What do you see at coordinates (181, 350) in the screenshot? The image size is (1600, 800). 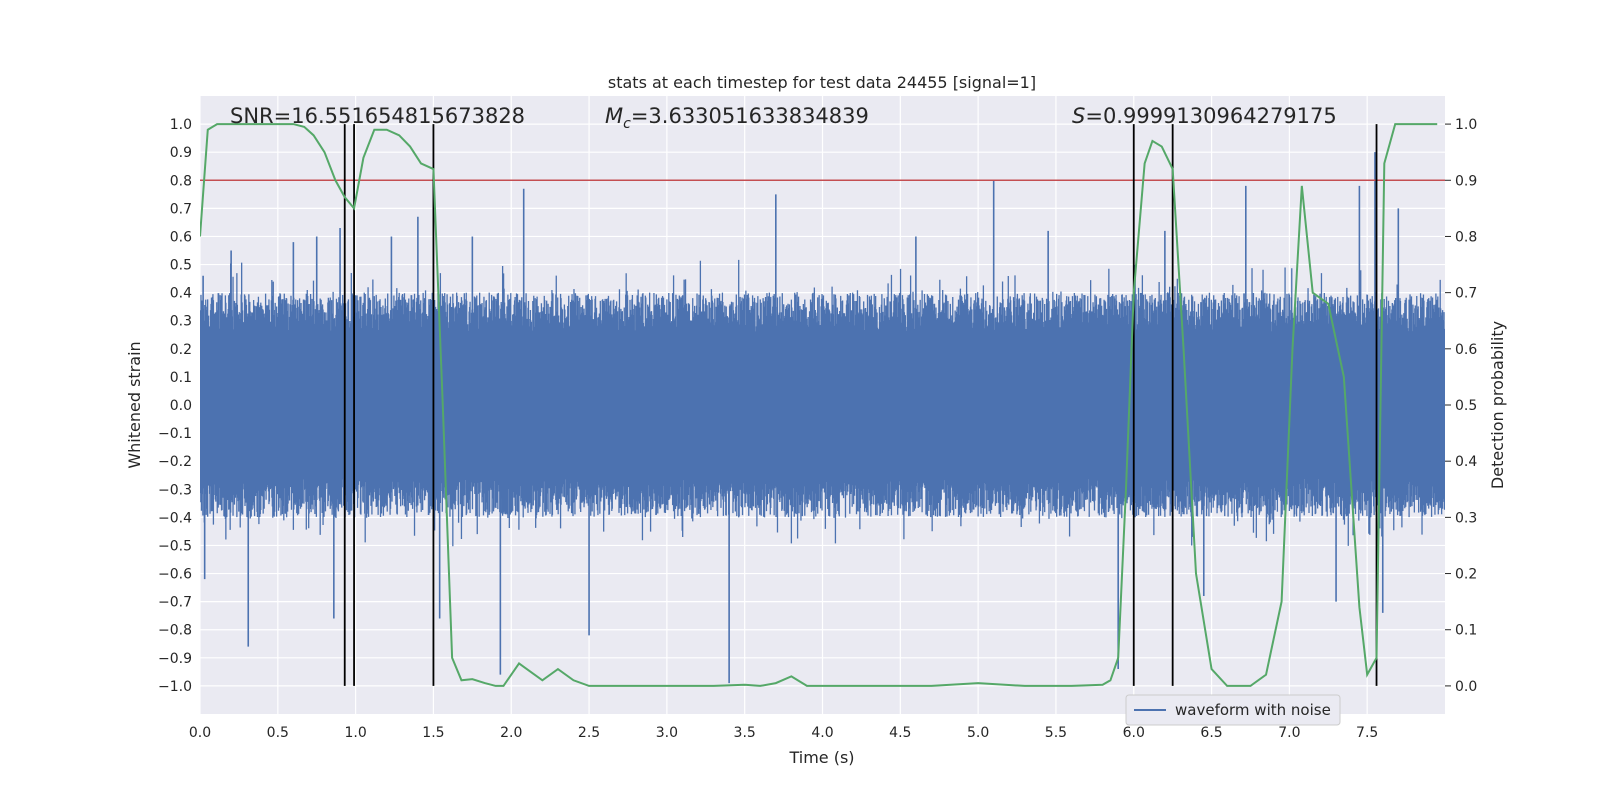 I see `y-tick-label-12: 0.2` at bounding box center [181, 350].